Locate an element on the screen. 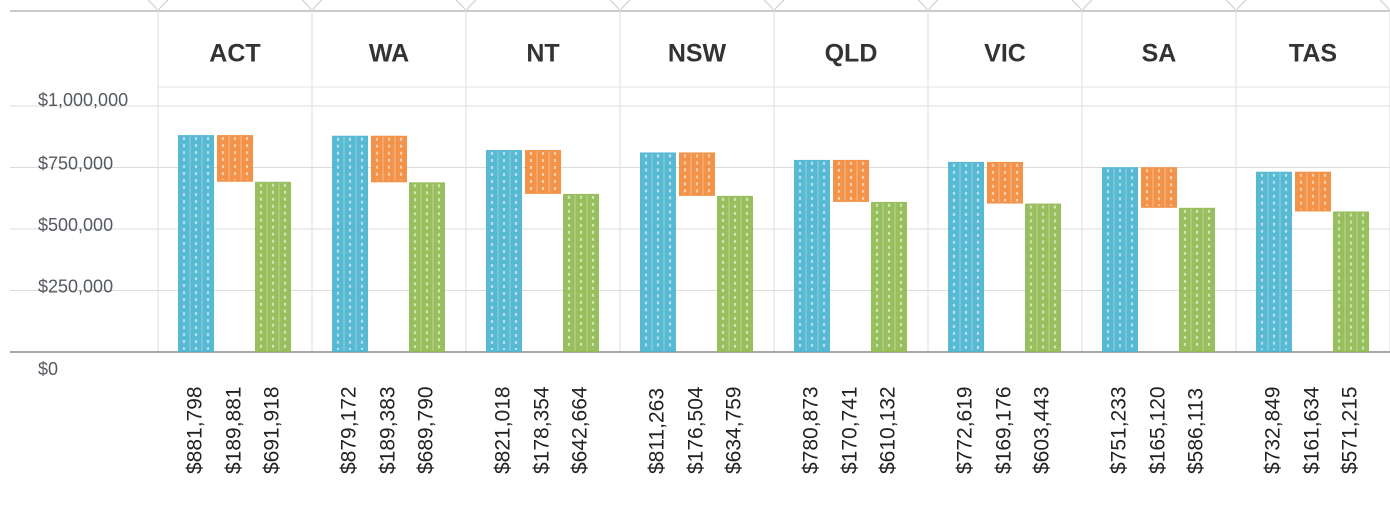 Image resolution: width=1390 pixels, height=510 pixels. value-label: $811,263 is located at coordinates (657, 431).